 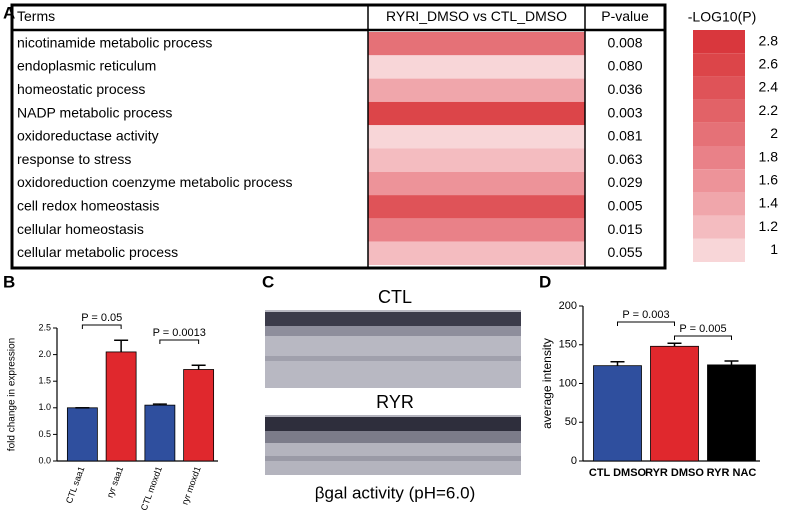 What do you see at coordinates (75, 485) in the screenshot?
I see `x-tick-label: CTL saa1` at bounding box center [75, 485].